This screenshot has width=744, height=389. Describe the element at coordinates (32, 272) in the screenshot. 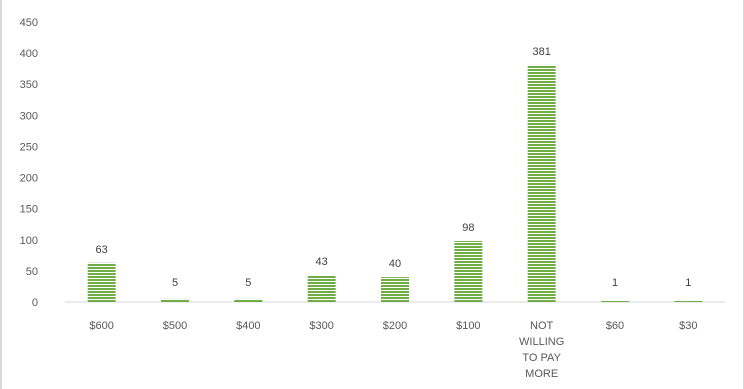

I see `y-tick-label: 50` at that location.